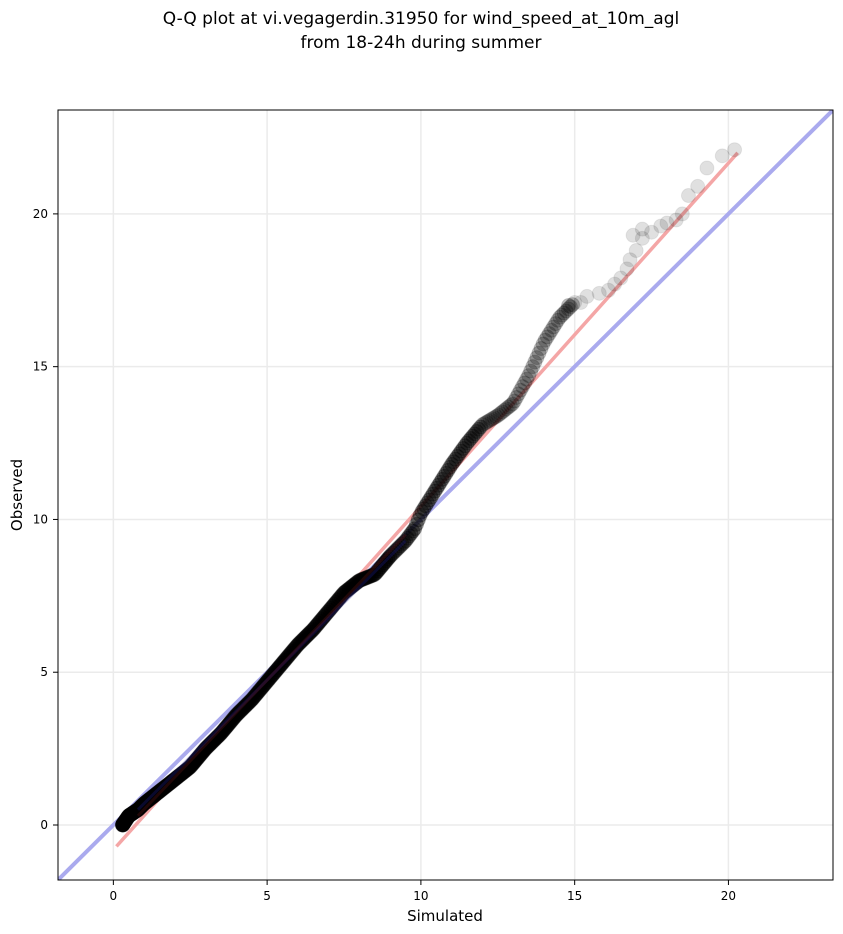  Describe the element at coordinates (40, 519) in the screenshot. I see `y-tick-label: 10` at that location.